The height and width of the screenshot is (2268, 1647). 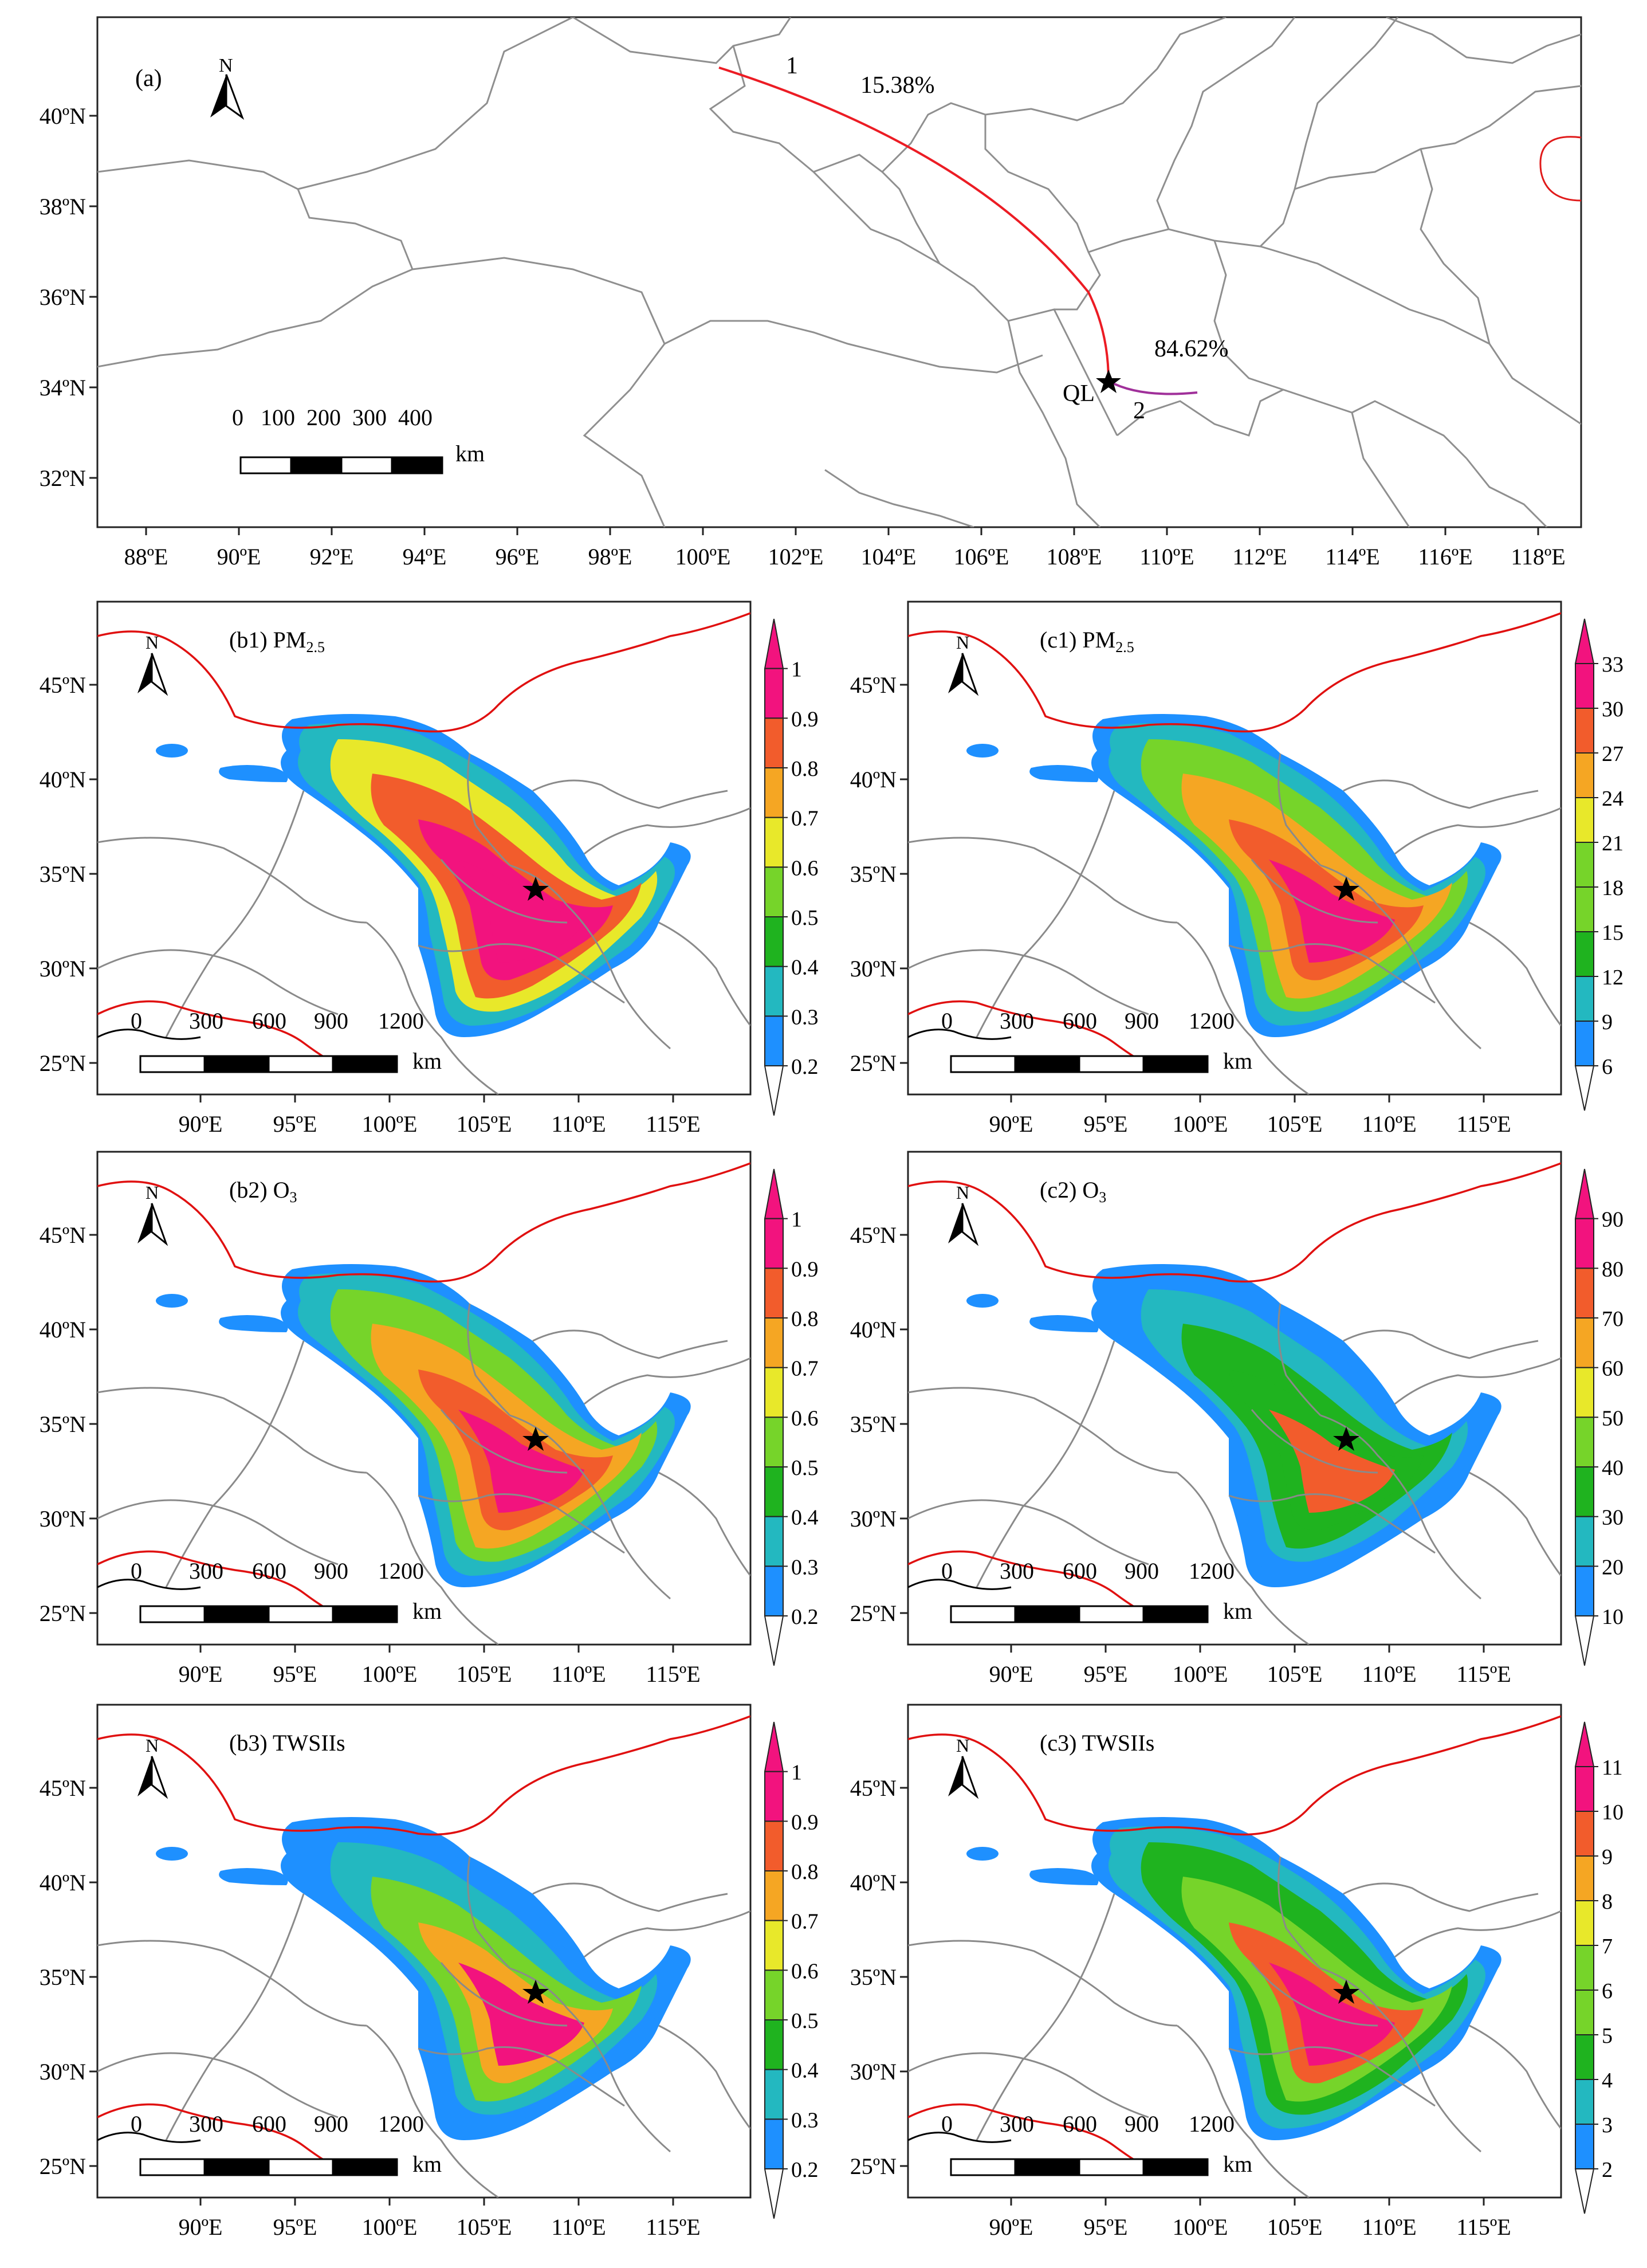 What do you see at coordinates (295, 1124) in the screenshot?
I see `x-tick-label: 95ºE` at bounding box center [295, 1124].